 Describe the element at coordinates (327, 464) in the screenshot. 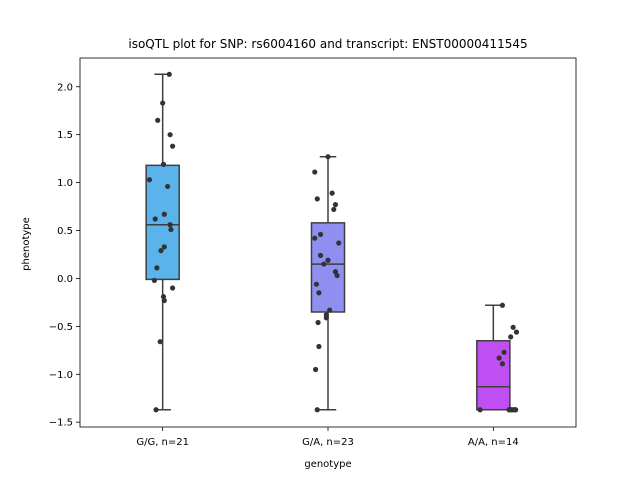

I see `x-axis-label: genotype` at that location.